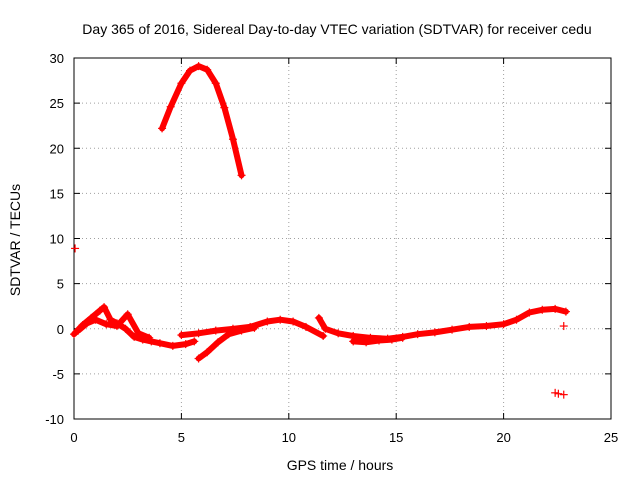  What do you see at coordinates (73, 437) in the screenshot?
I see `x-tick-label: 0` at bounding box center [73, 437].